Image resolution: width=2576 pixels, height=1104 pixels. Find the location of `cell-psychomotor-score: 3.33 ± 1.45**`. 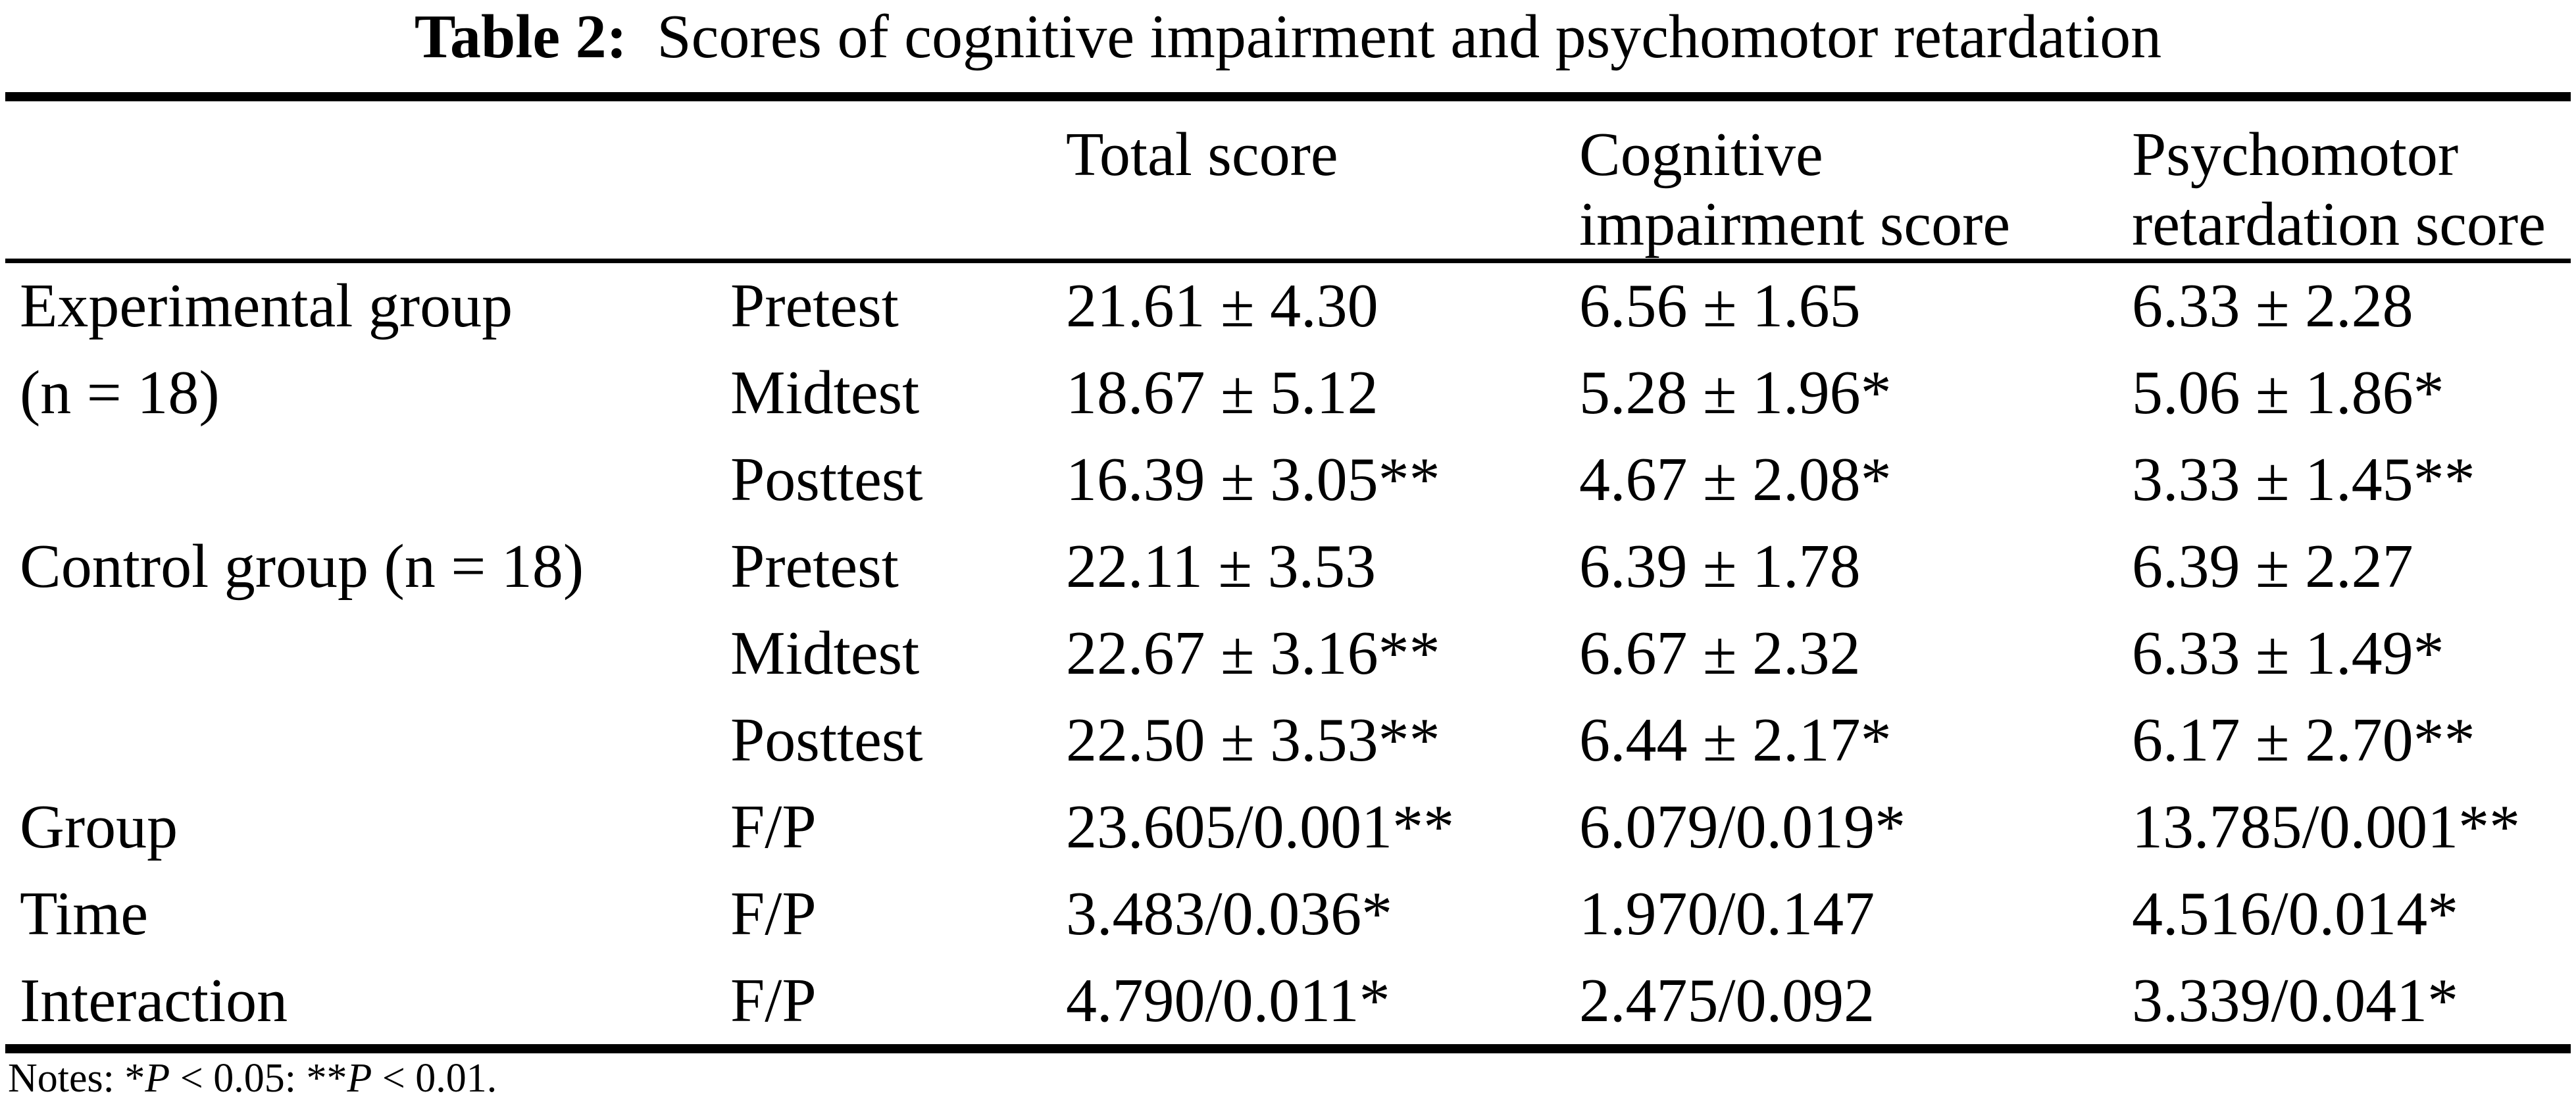

cell-psychomotor-score: 3.33 ± 1.45** is located at coordinates (2303, 479).